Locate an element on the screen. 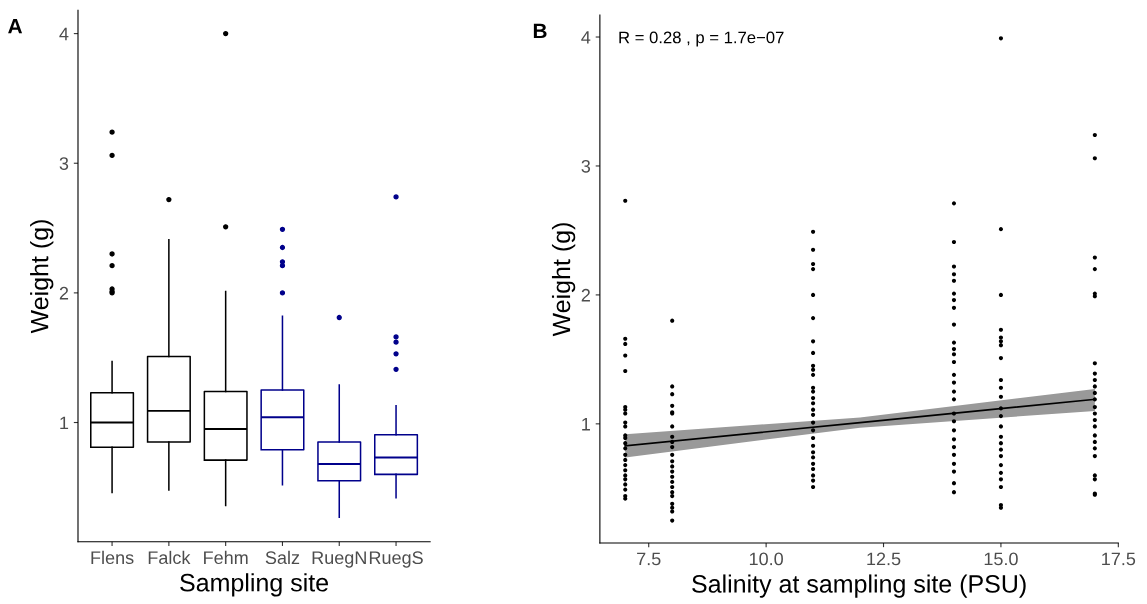 The width and height of the screenshot is (1147, 604). x-tick-label: Flens is located at coordinates (112, 557).